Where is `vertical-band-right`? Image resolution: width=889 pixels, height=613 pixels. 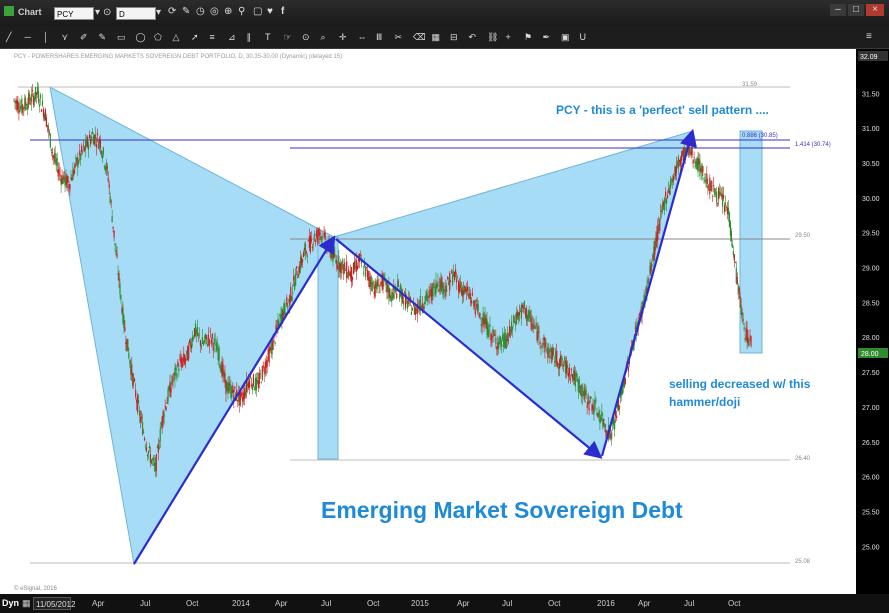 vertical-band-right is located at coordinates (751, 242).